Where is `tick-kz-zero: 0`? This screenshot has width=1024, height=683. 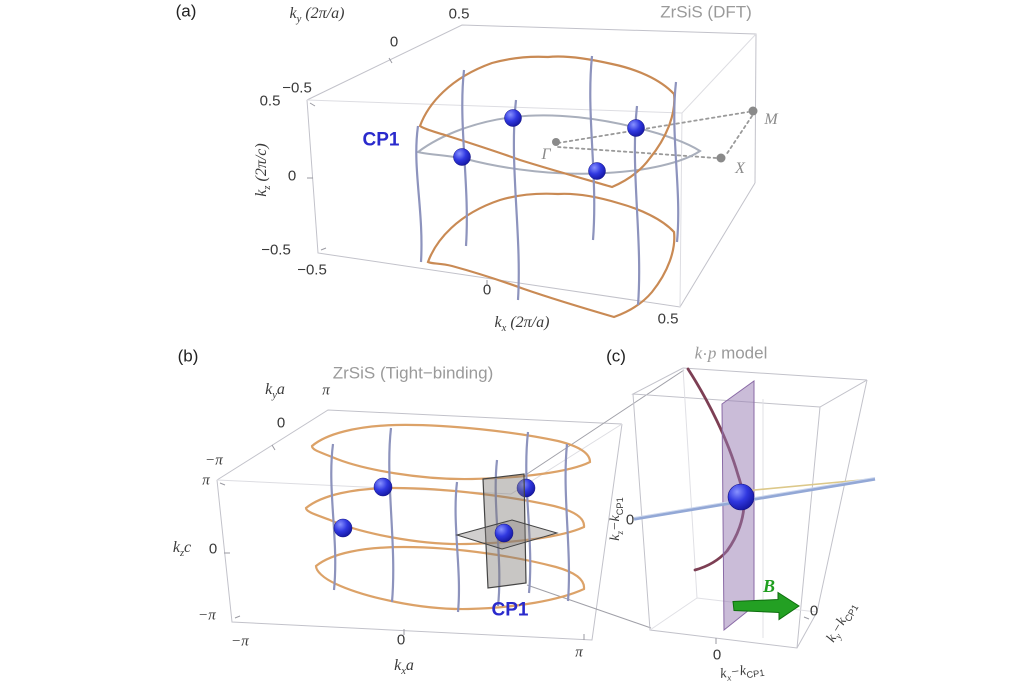
tick-kz-zero: 0 is located at coordinates (630, 520).